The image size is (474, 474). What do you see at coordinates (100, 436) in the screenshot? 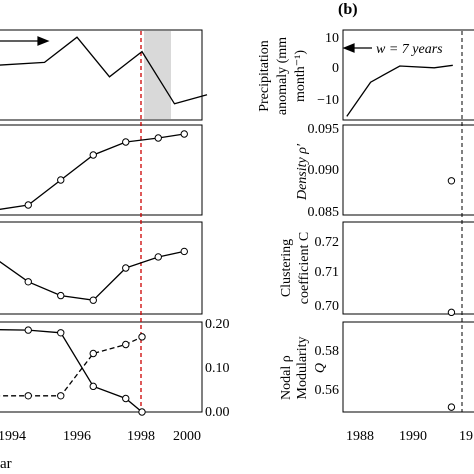
I see `left-x-ticks: 1994 1996 1998 2000` at bounding box center [100, 436].